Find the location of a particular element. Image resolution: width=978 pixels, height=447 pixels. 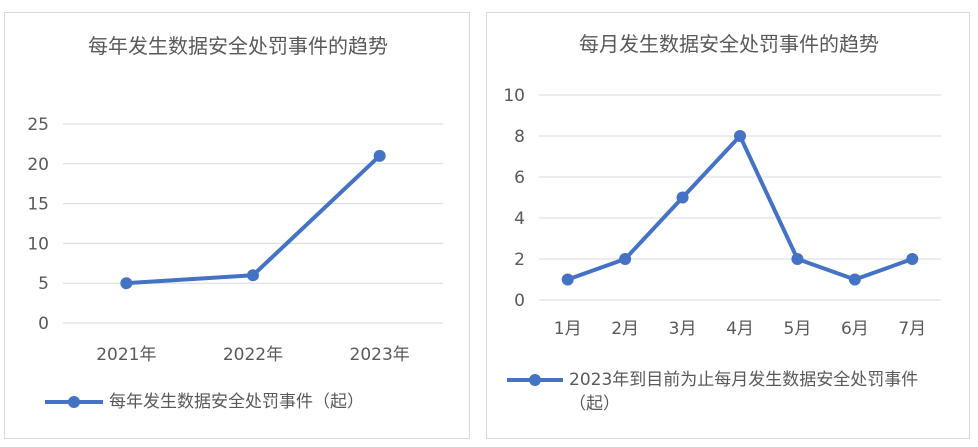

x-tick-label: 1月 is located at coordinates (568, 329).